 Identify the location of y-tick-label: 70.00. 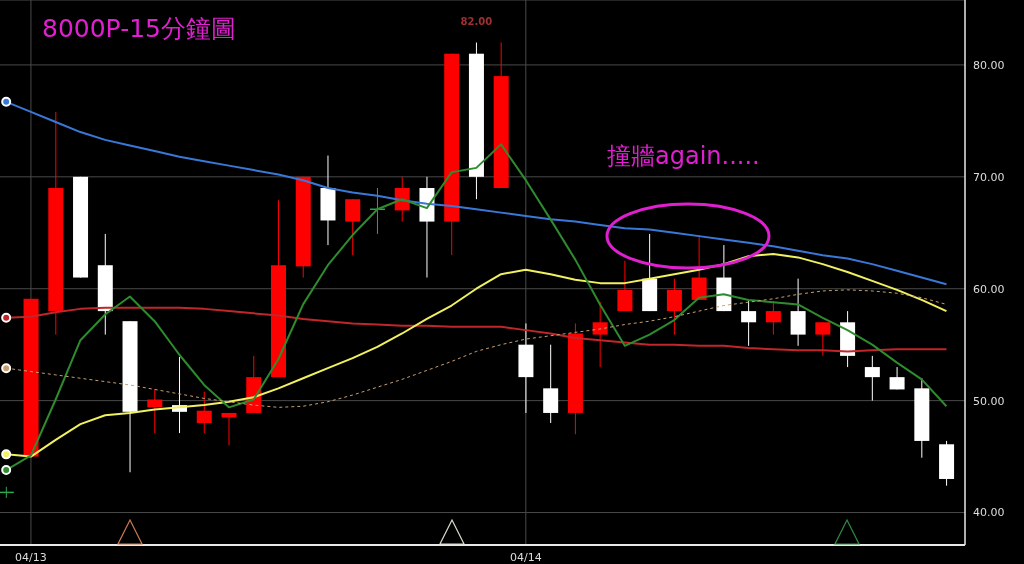
(989, 177).